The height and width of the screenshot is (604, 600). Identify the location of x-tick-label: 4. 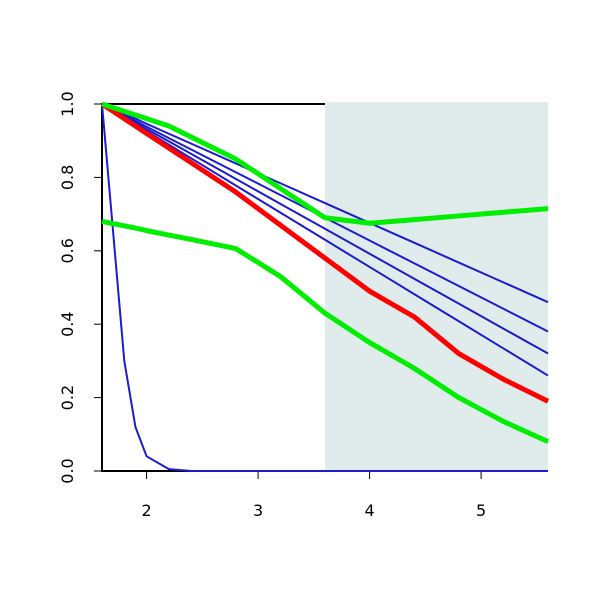
(370, 510).